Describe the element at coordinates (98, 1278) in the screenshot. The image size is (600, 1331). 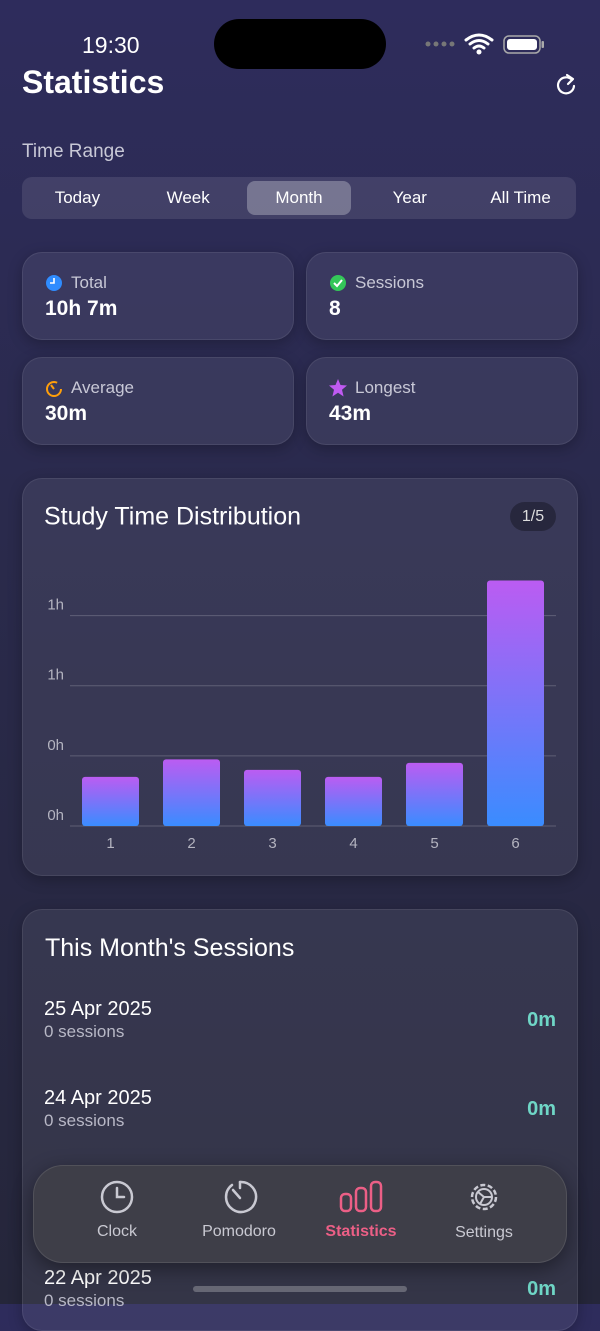
I see `session-date: 22 Apr 2025` at that location.